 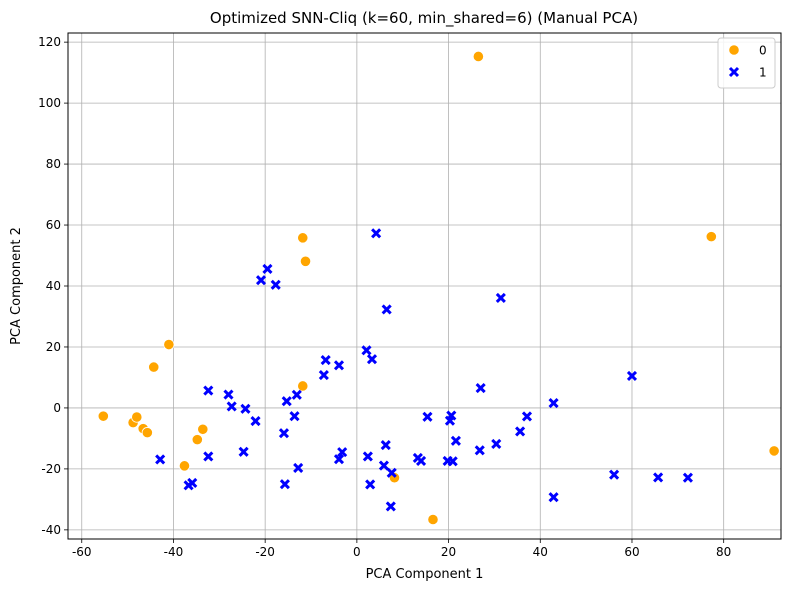 What do you see at coordinates (53, 164) in the screenshot?
I see `y-tick-label: 80` at bounding box center [53, 164].